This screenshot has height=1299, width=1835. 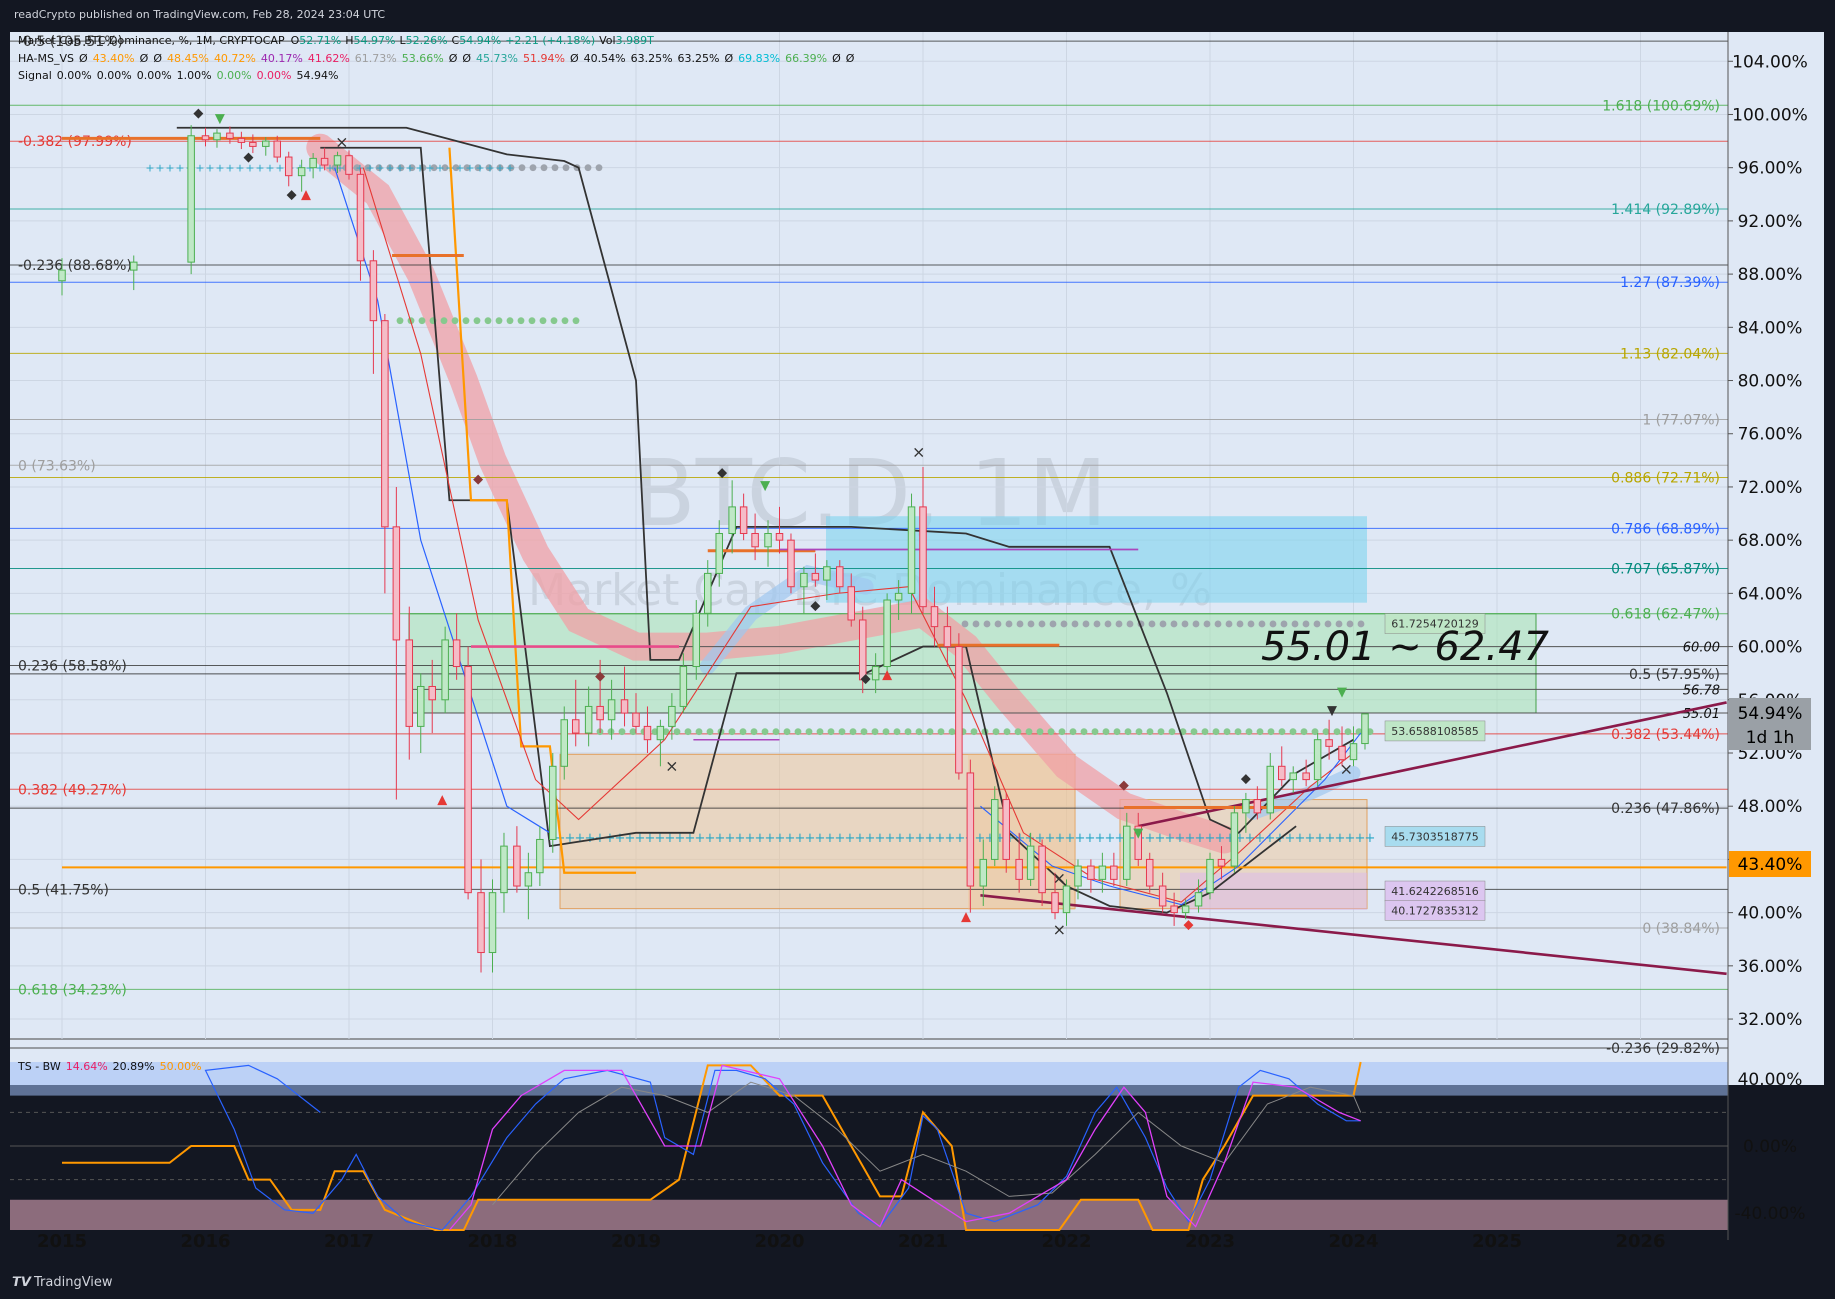 What do you see at coordinates (87, 1066) in the screenshot?
I see `oscillator-value: 14.64%` at bounding box center [87, 1066].